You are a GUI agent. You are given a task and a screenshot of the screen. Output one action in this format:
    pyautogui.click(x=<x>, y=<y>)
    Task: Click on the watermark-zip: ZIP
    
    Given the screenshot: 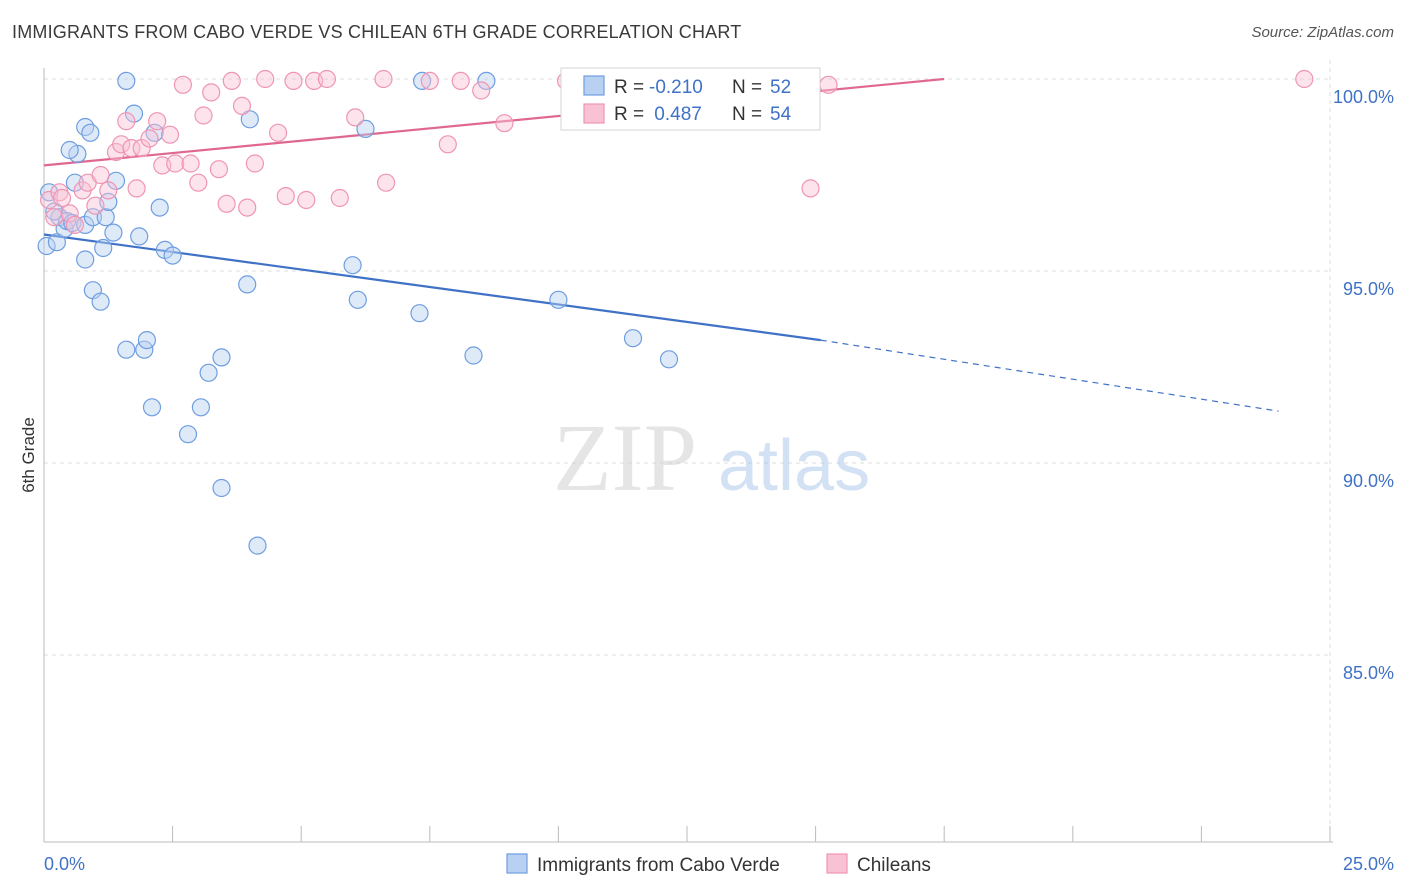 What is the action you would take?
    pyautogui.click(x=625, y=457)
    